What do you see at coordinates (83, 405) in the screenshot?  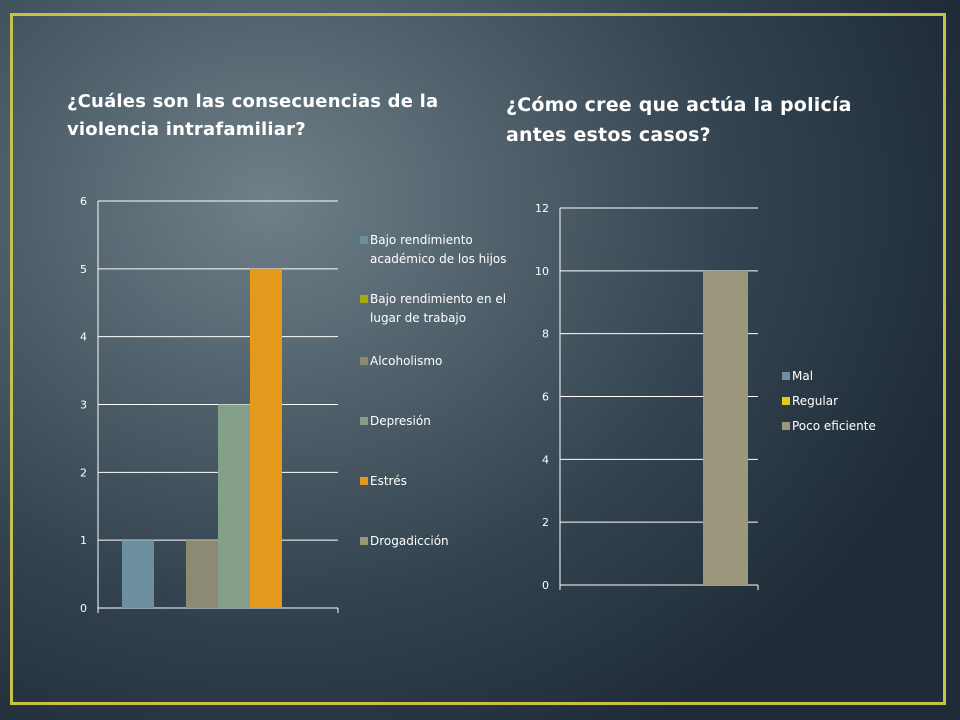 I see `left-chart-ytick-label: 3` at bounding box center [83, 405].